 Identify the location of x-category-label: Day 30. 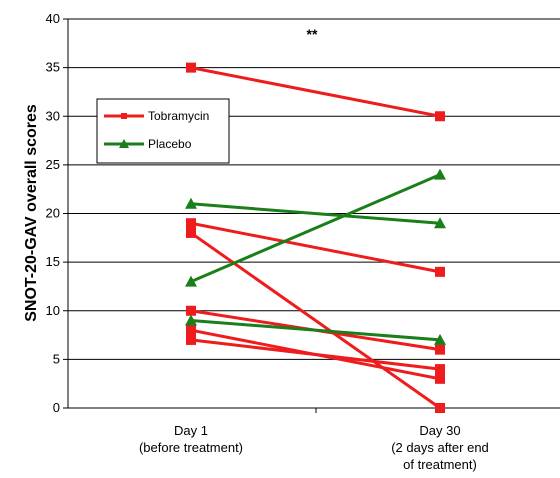
(439, 430).